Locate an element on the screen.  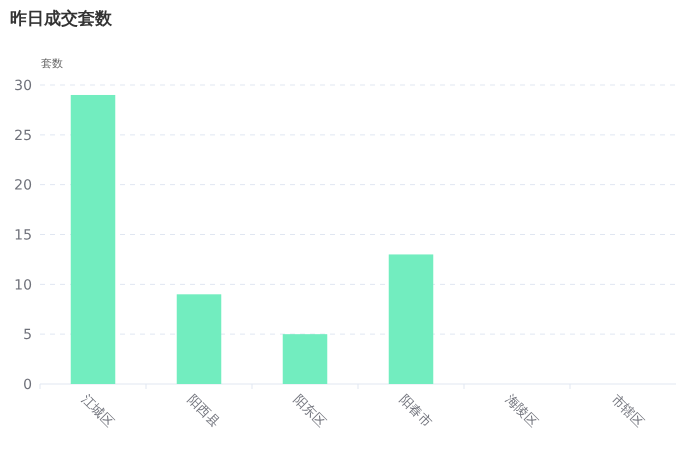
y-tick-label: 10 is located at coordinates (23, 285).